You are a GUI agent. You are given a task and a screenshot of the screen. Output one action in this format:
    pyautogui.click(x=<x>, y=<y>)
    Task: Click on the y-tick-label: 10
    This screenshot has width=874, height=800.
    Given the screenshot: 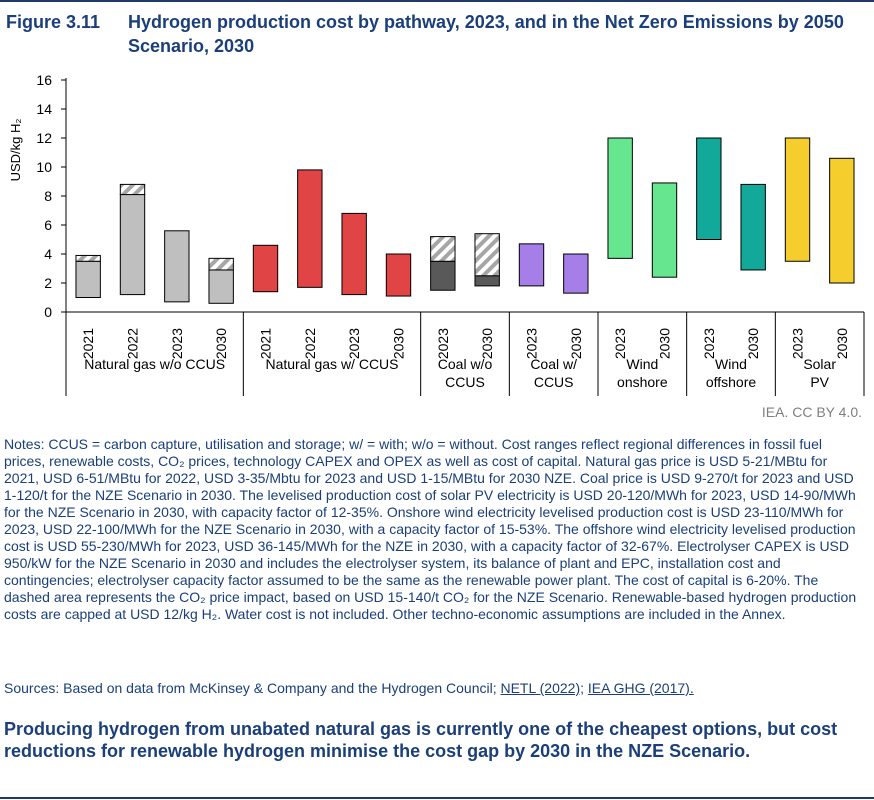 What is the action you would take?
    pyautogui.click(x=44, y=167)
    